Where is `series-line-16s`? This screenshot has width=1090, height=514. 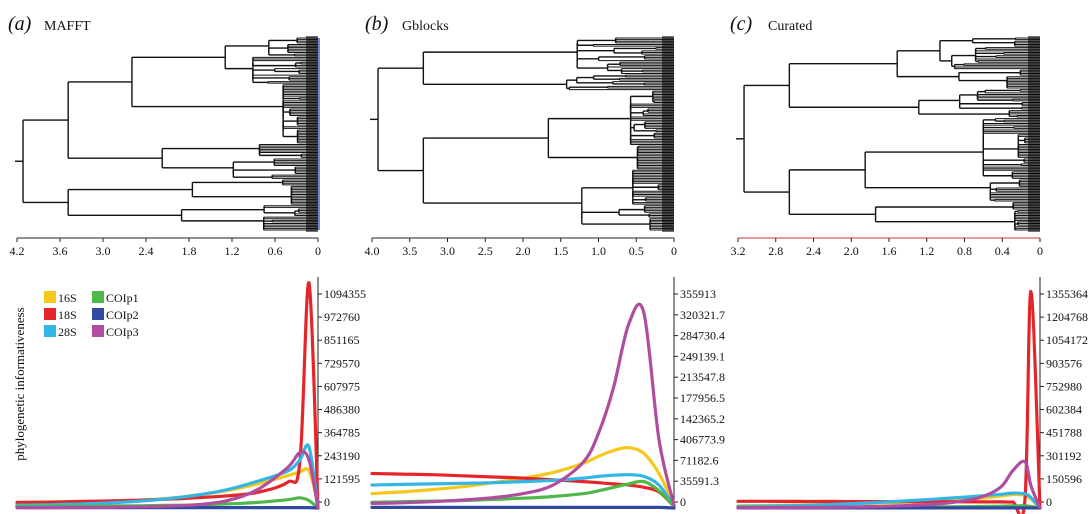
series-line-16s is located at coordinates (523, 476).